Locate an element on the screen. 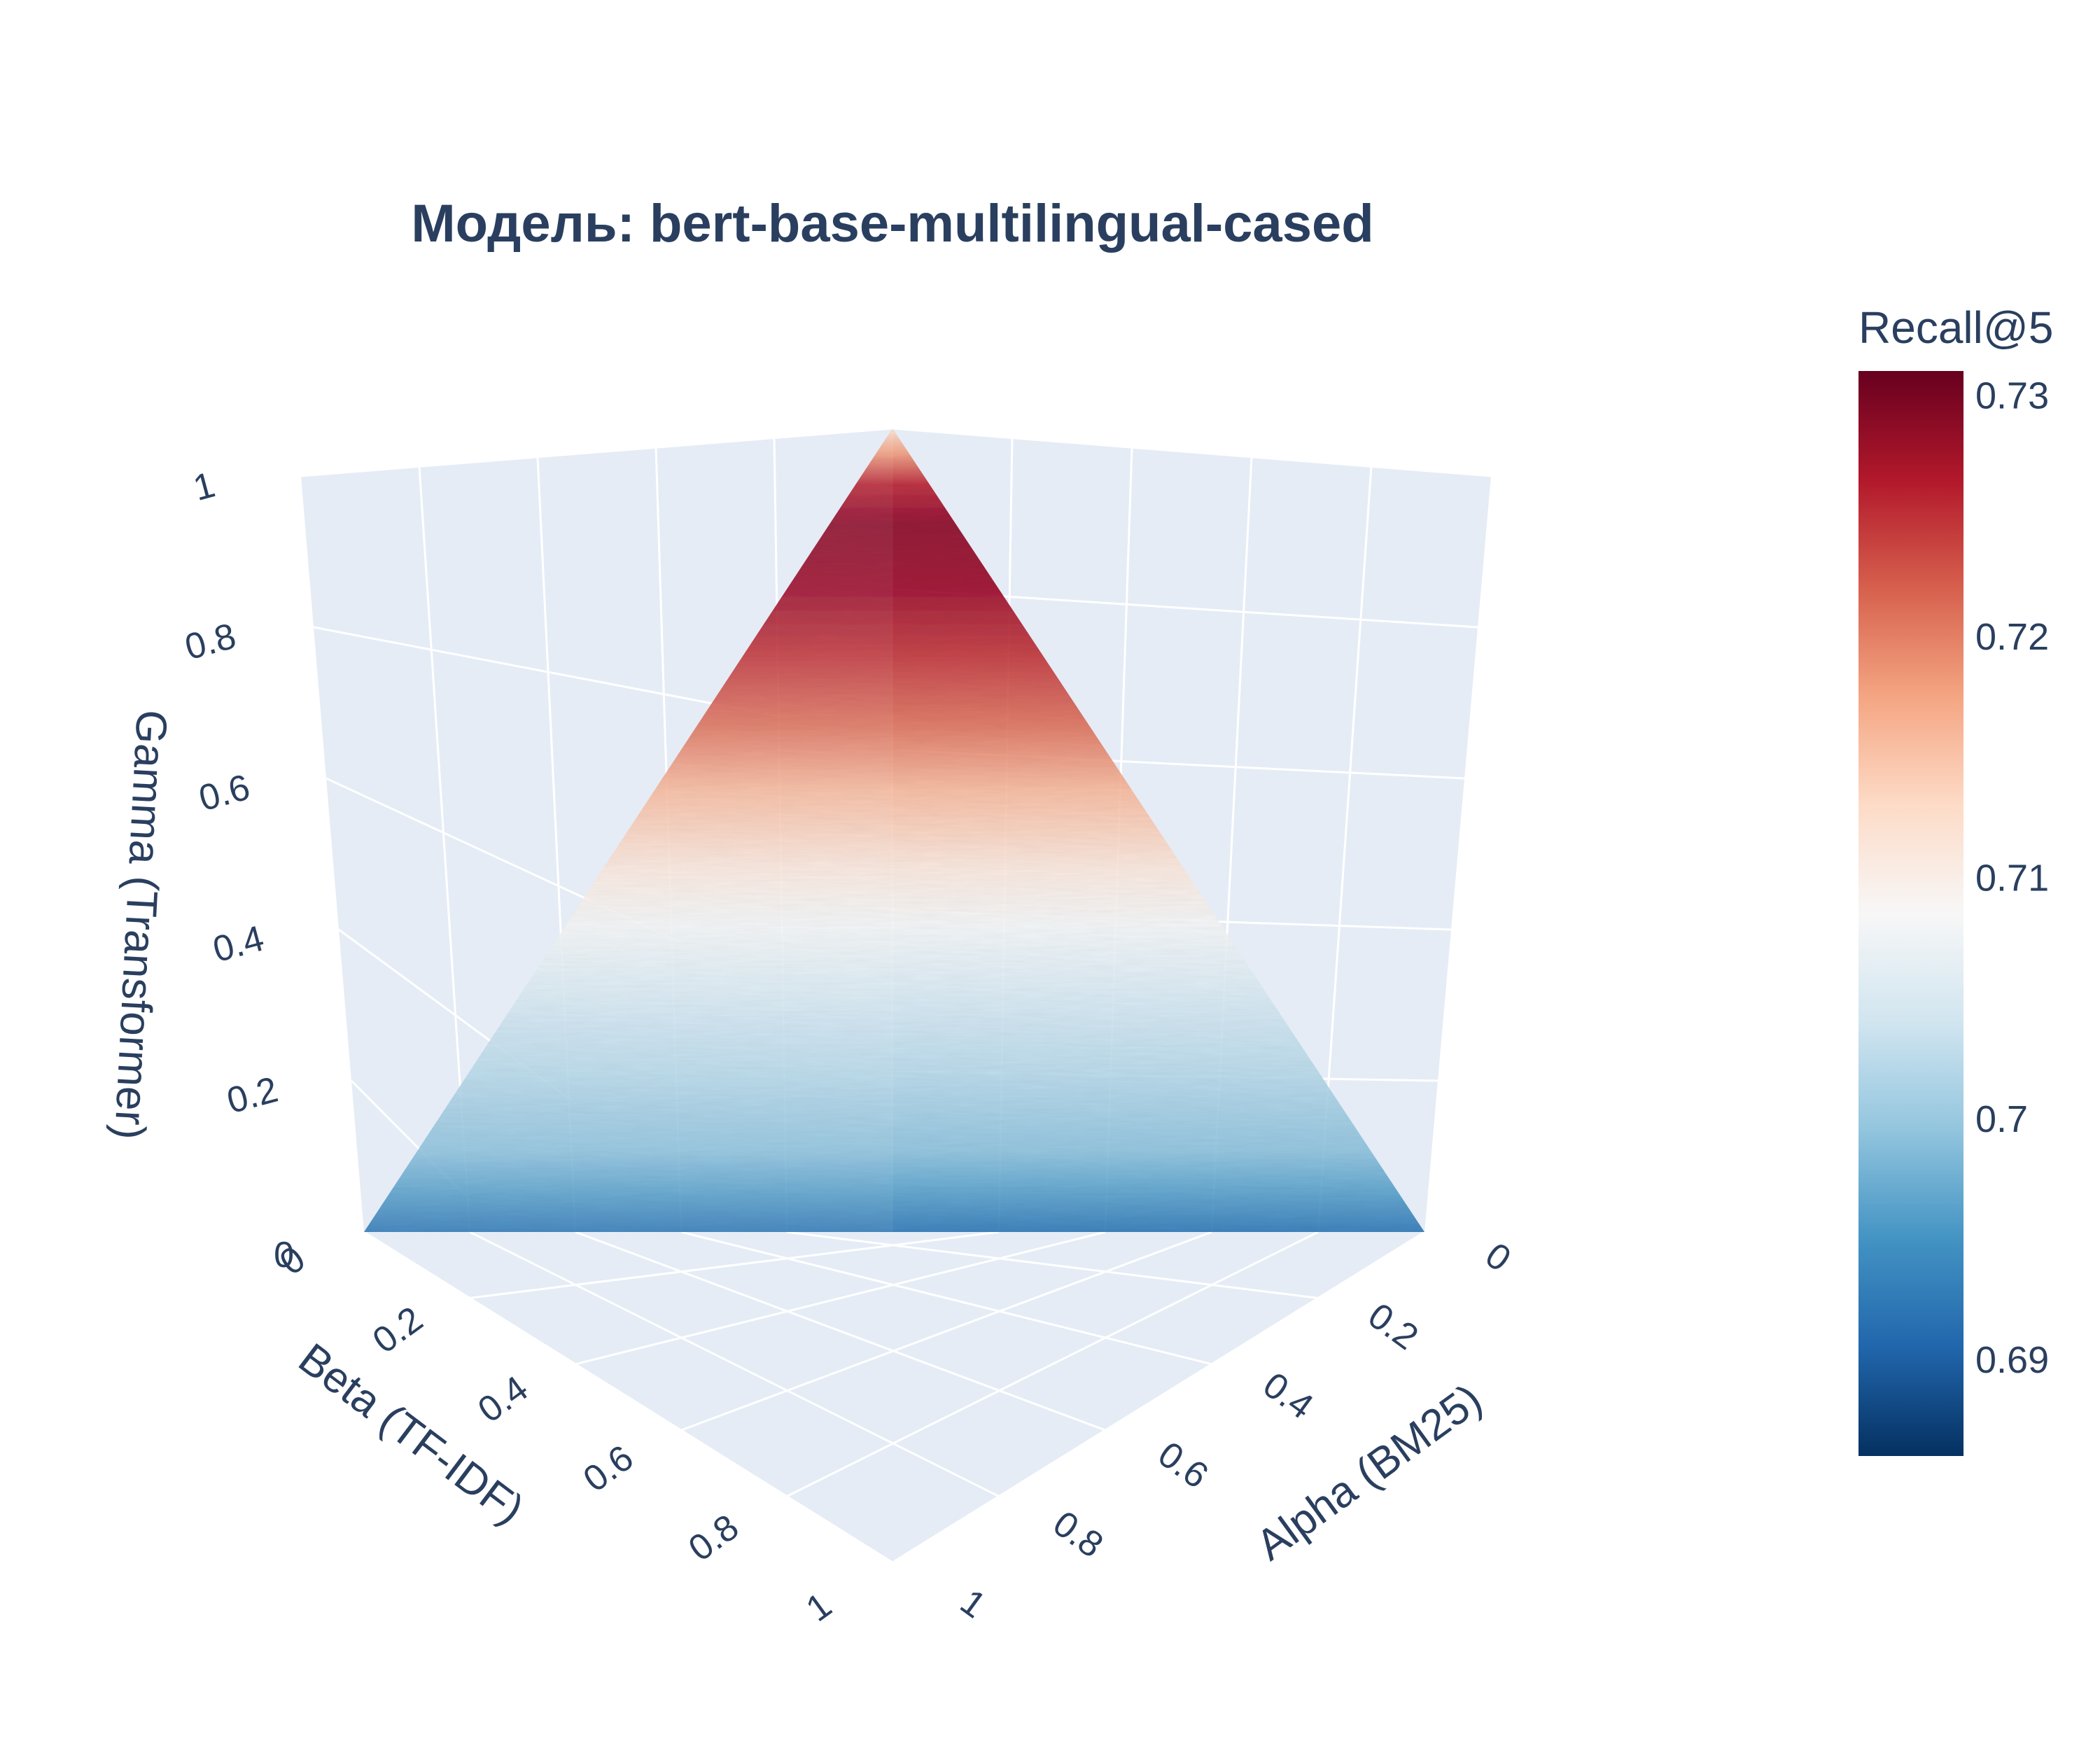  y-tick-label: 0.2 is located at coordinates (397, 1330).